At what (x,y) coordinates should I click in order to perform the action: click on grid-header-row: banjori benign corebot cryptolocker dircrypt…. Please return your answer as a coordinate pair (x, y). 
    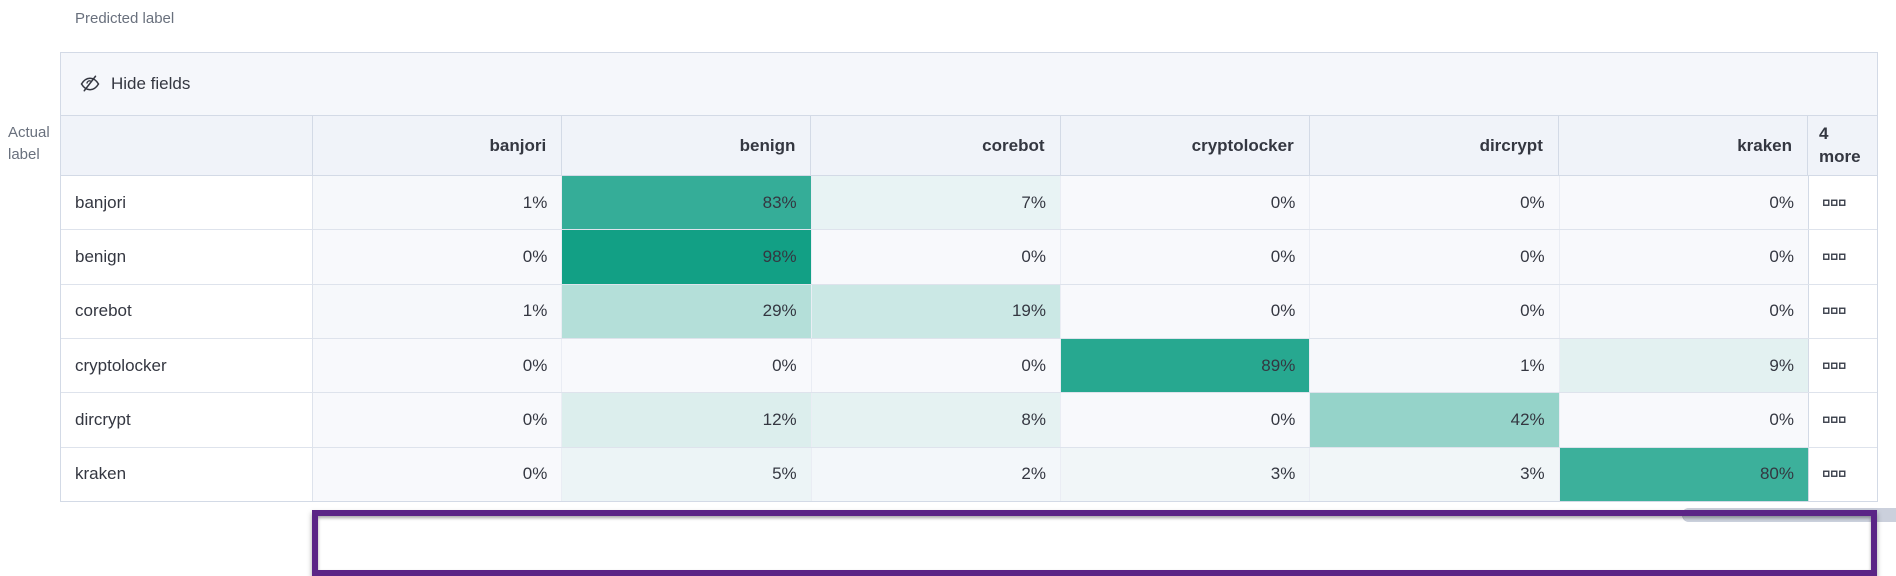
    Looking at the image, I should click on (969, 146).